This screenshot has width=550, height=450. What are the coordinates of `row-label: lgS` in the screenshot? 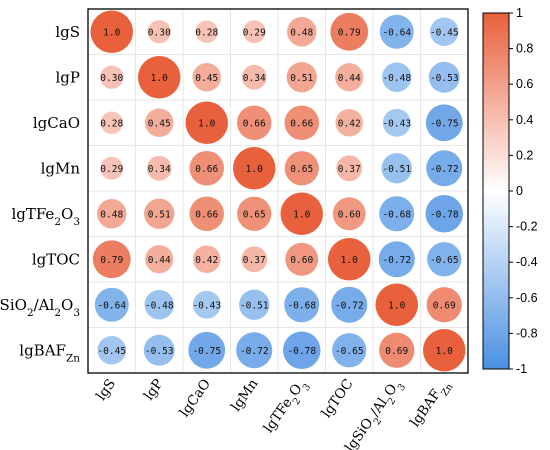 It's located at (67, 32).